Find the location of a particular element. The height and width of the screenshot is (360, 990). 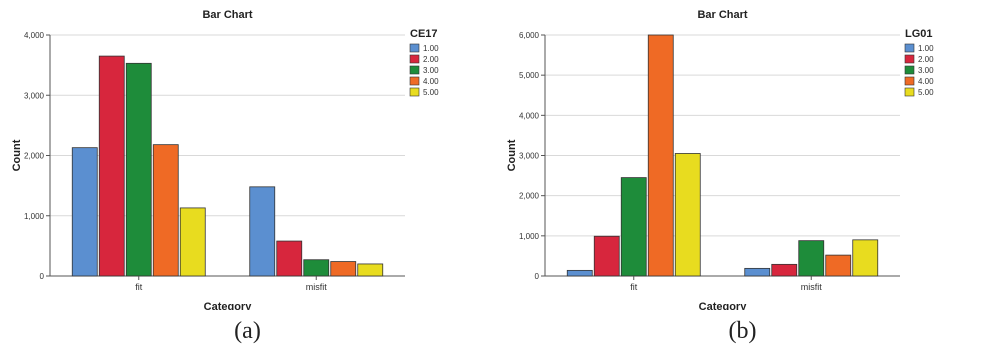

y-tick-label: 6,000 is located at coordinates (529, 35).